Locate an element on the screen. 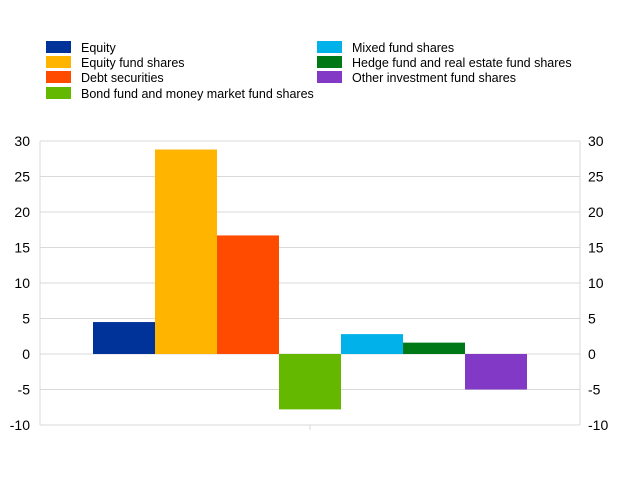 The image size is (620, 481). y-tick-label-right: 15 is located at coordinates (596, 248).